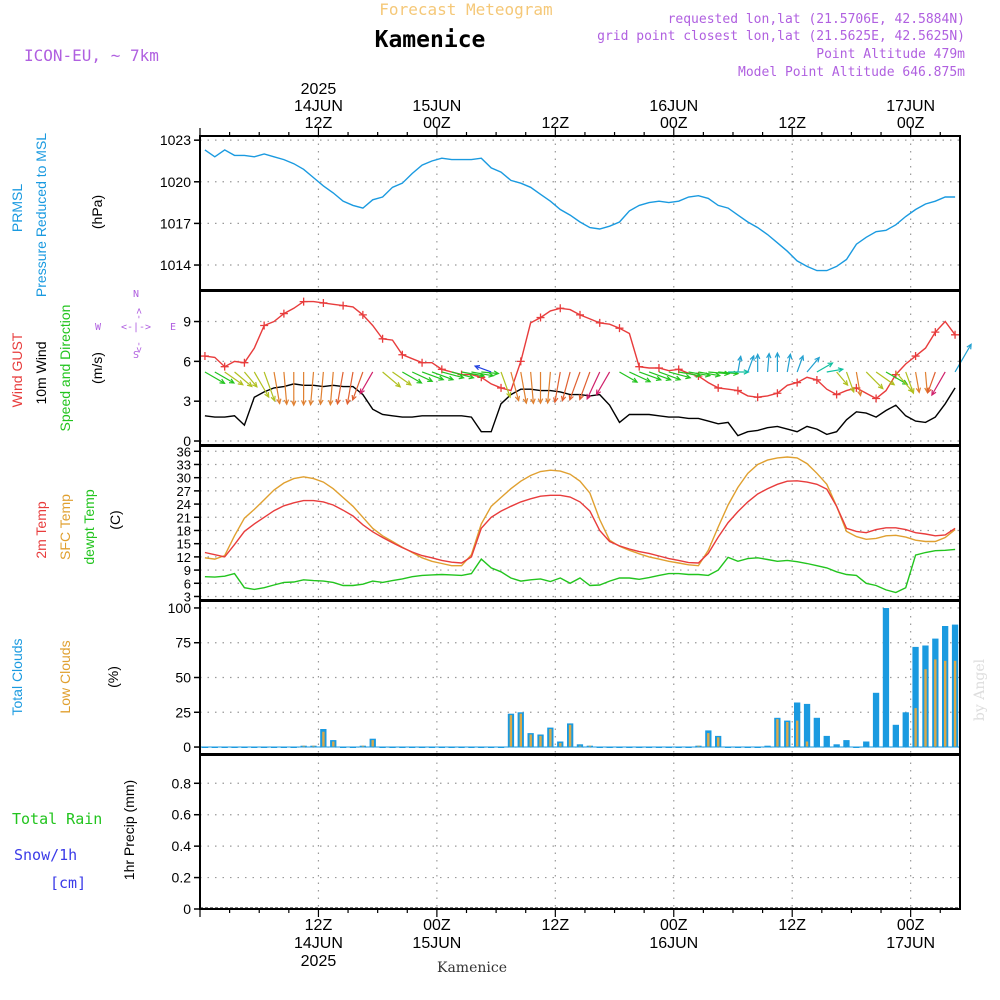  I want to click on low-clouds-label: Low Clouds, so click(65, 676).